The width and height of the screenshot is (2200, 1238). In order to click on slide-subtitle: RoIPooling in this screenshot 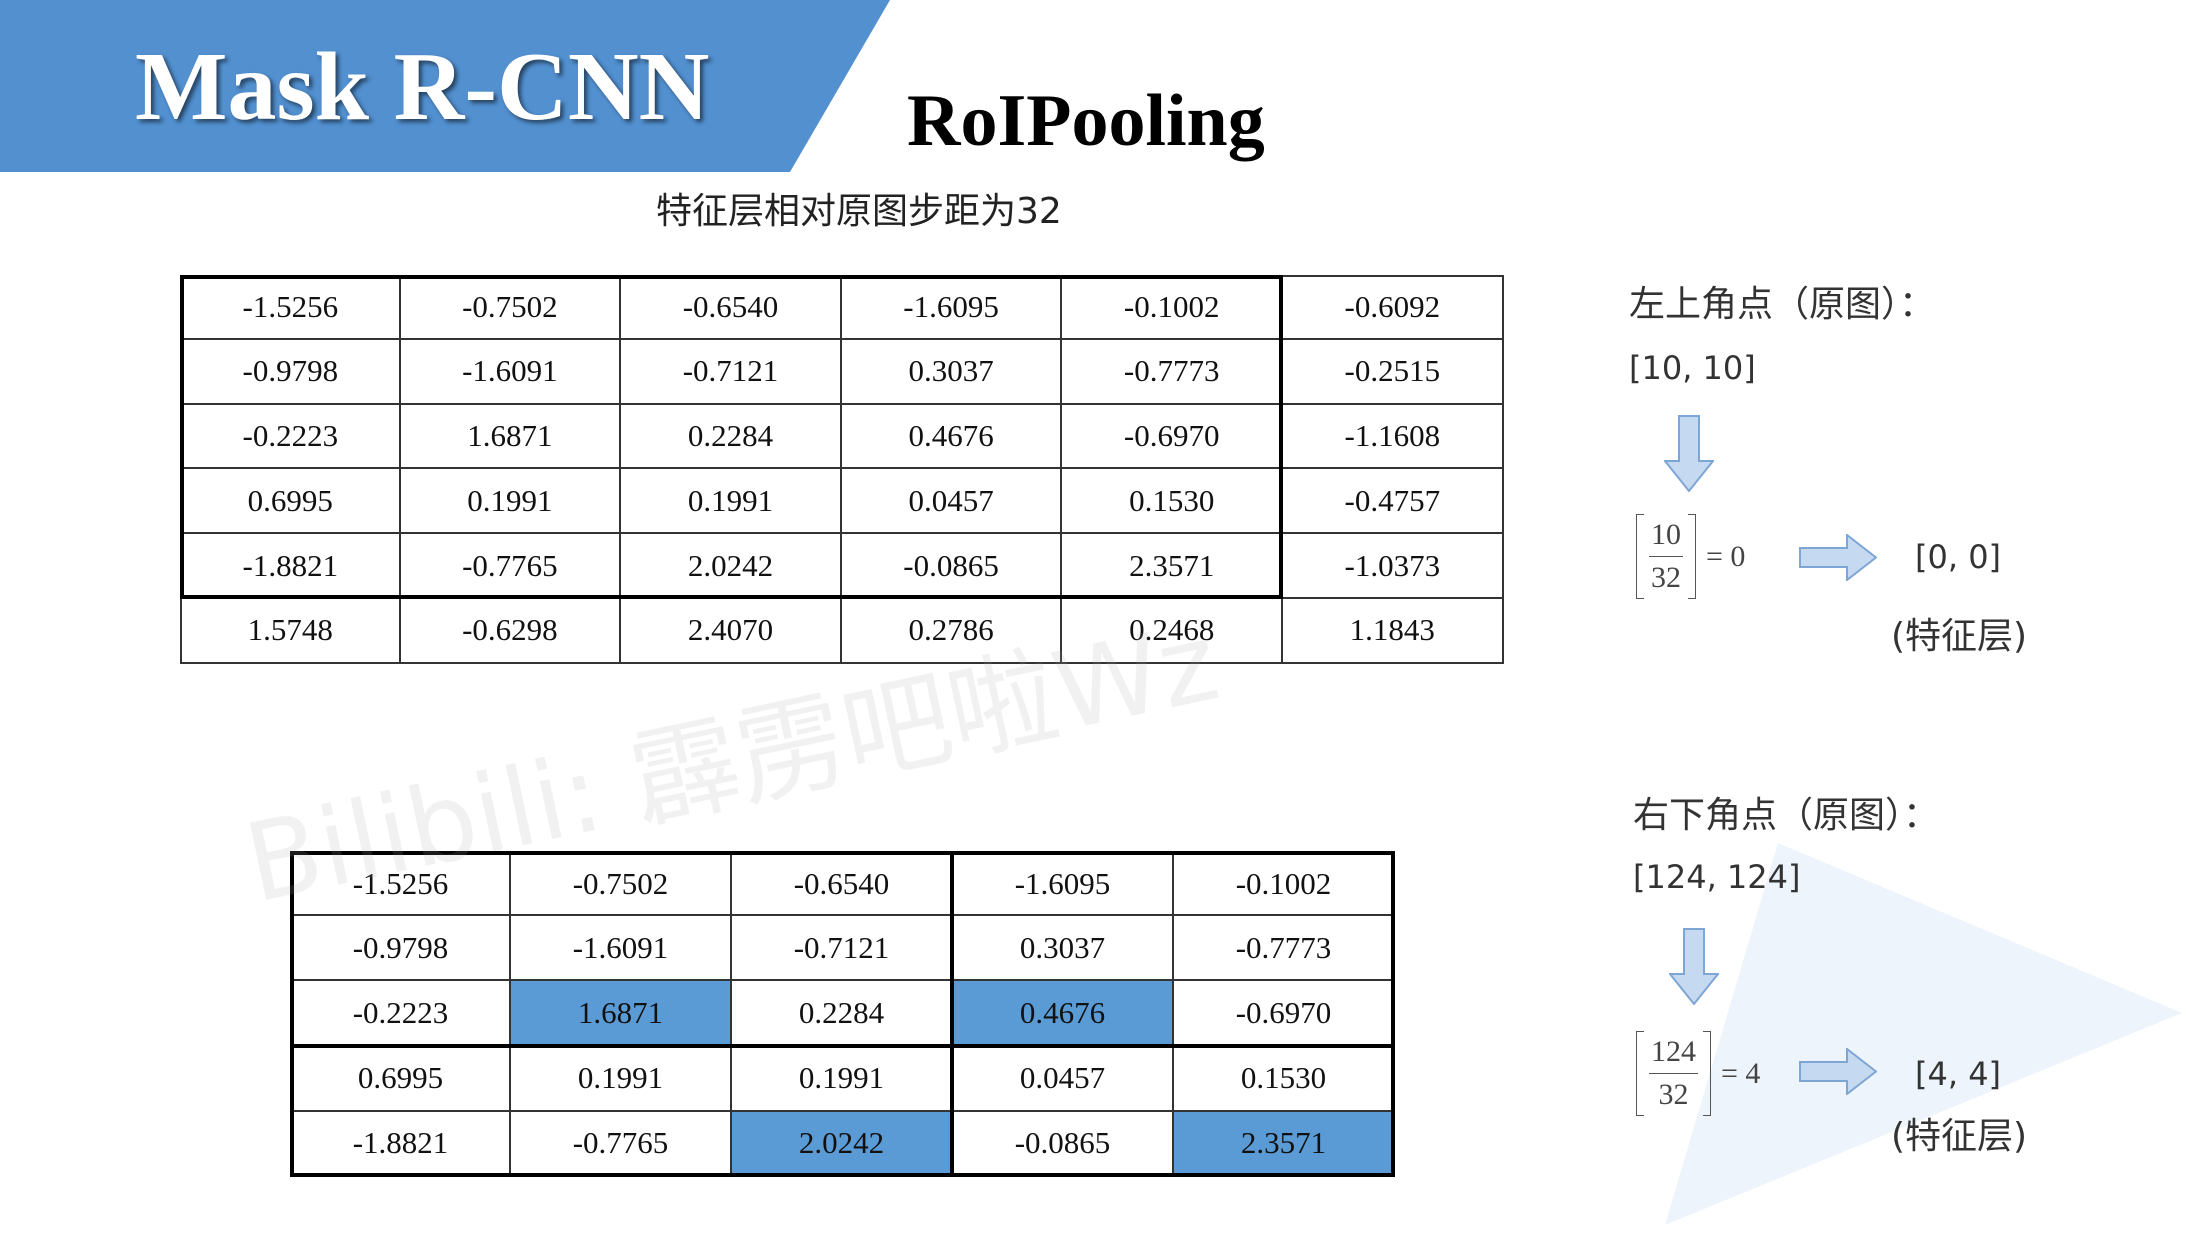, I will do `click(1086, 121)`.